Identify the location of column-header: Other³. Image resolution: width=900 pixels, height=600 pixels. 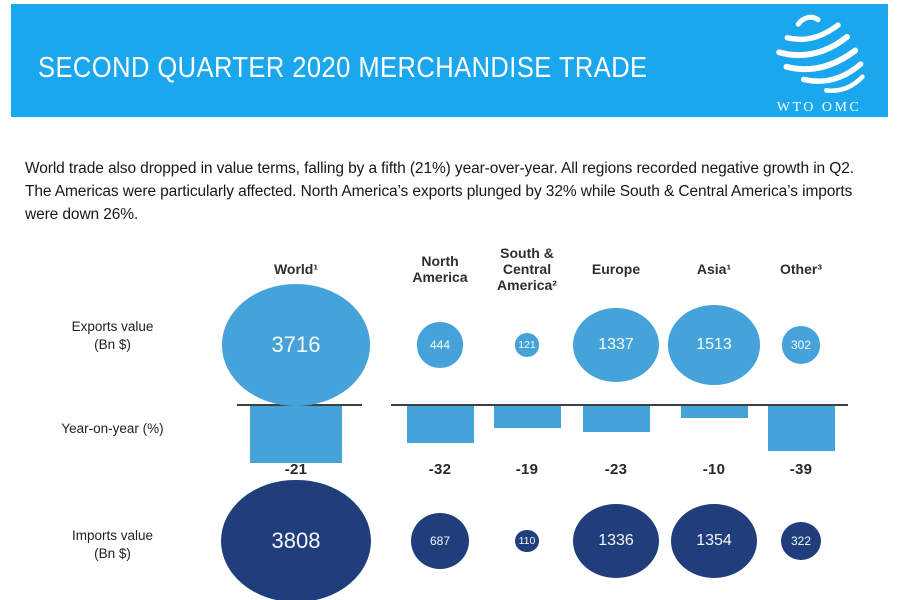
(801, 269).